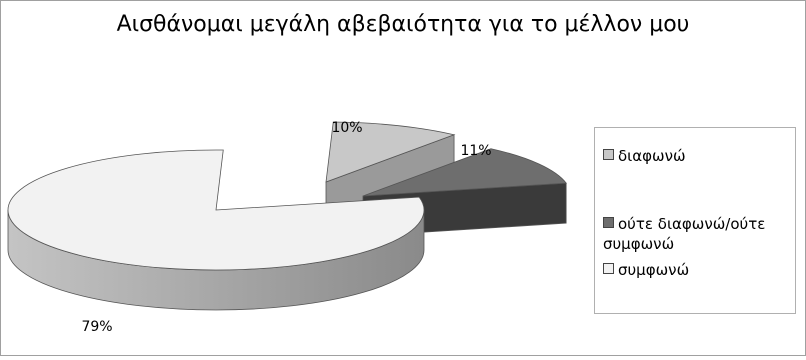 Image resolution: width=806 pixels, height=360 pixels. Describe the element at coordinates (684, 234) in the screenshot. I see `legend-label-neutral: ούτε διαφωνώ/ούτε συμφωνώ` at that location.